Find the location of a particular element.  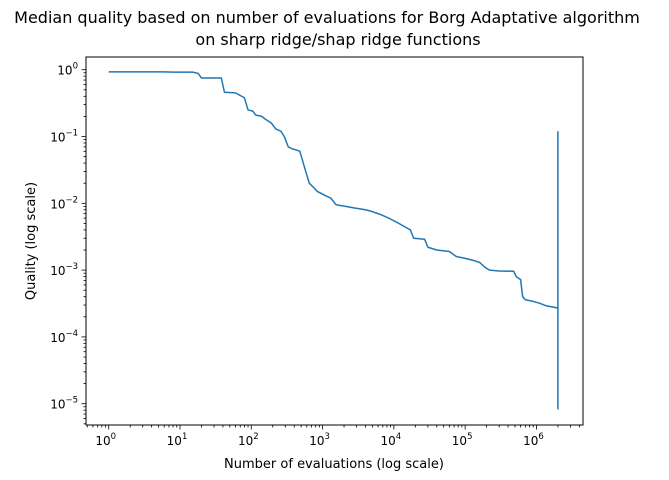

y-tick-label: 10⁻³ is located at coordinates (64, 270).